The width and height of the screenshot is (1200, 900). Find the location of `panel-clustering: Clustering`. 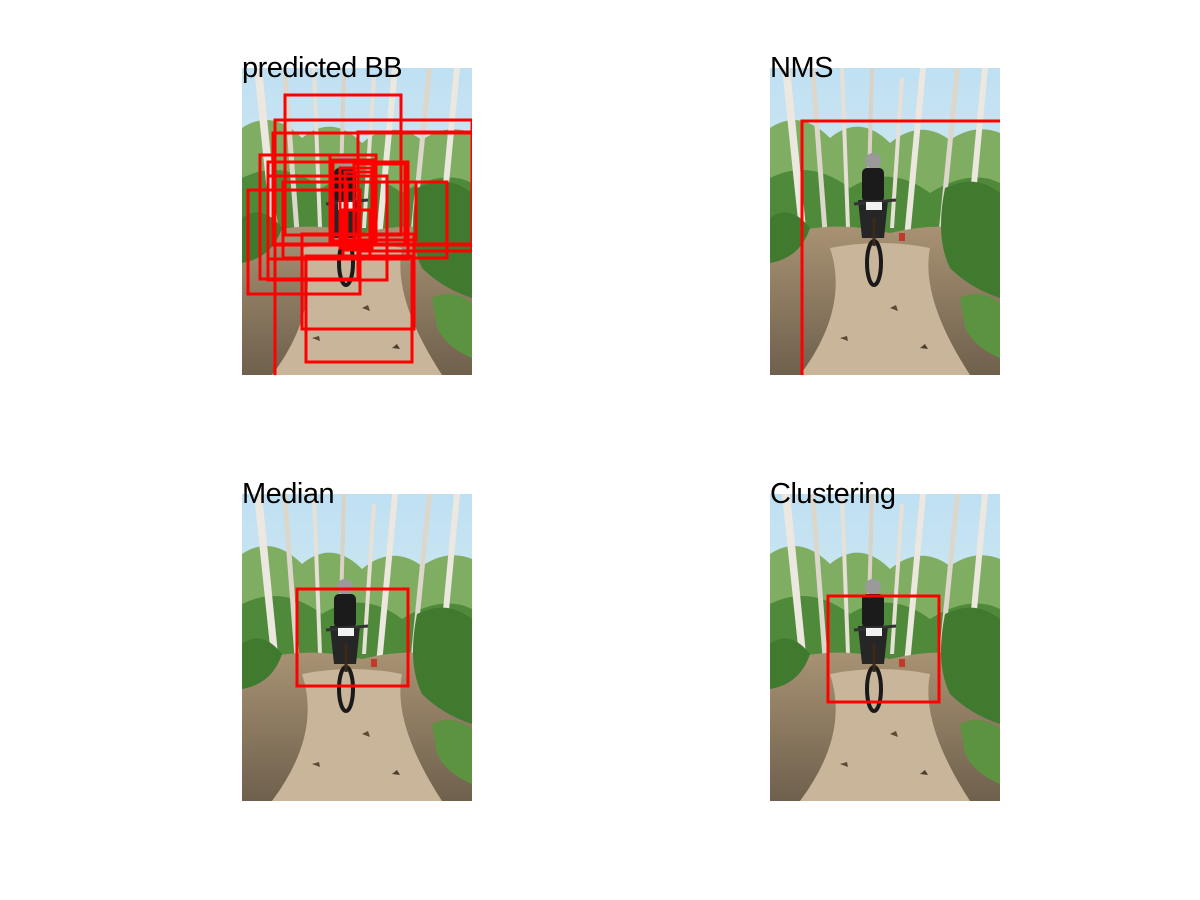

panel-clustering: Clustering is located at coordinates (885, 640).